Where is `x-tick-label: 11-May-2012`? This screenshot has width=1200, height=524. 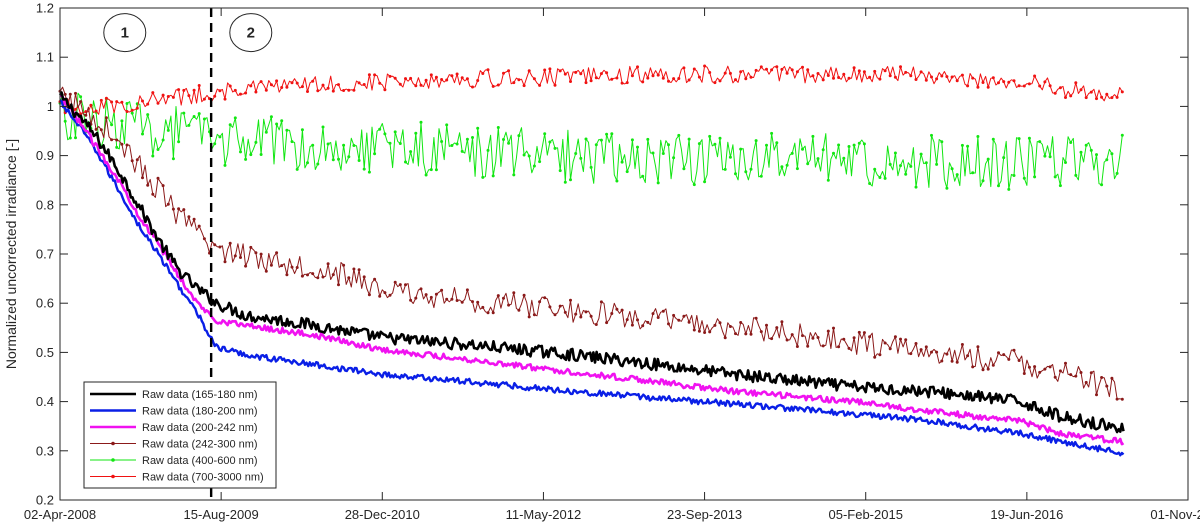
x-tick-label: 11-May-2012 is located at coordinates (544, 514).